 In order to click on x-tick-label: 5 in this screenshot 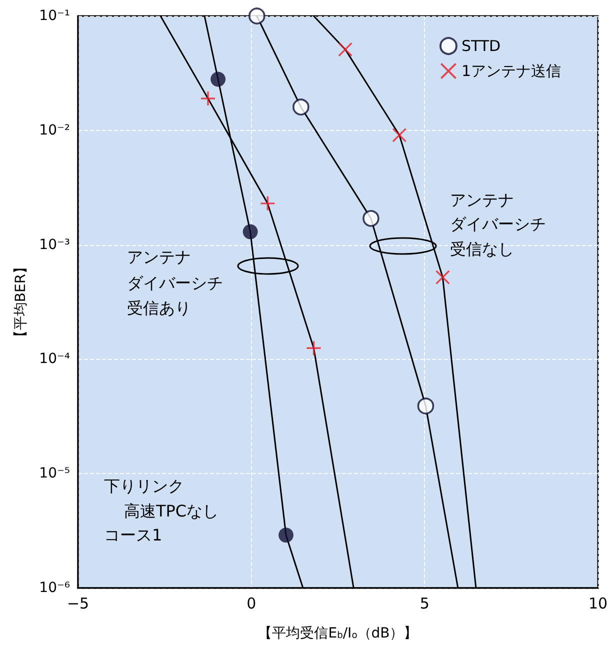, I will do `click(425, 603)`.